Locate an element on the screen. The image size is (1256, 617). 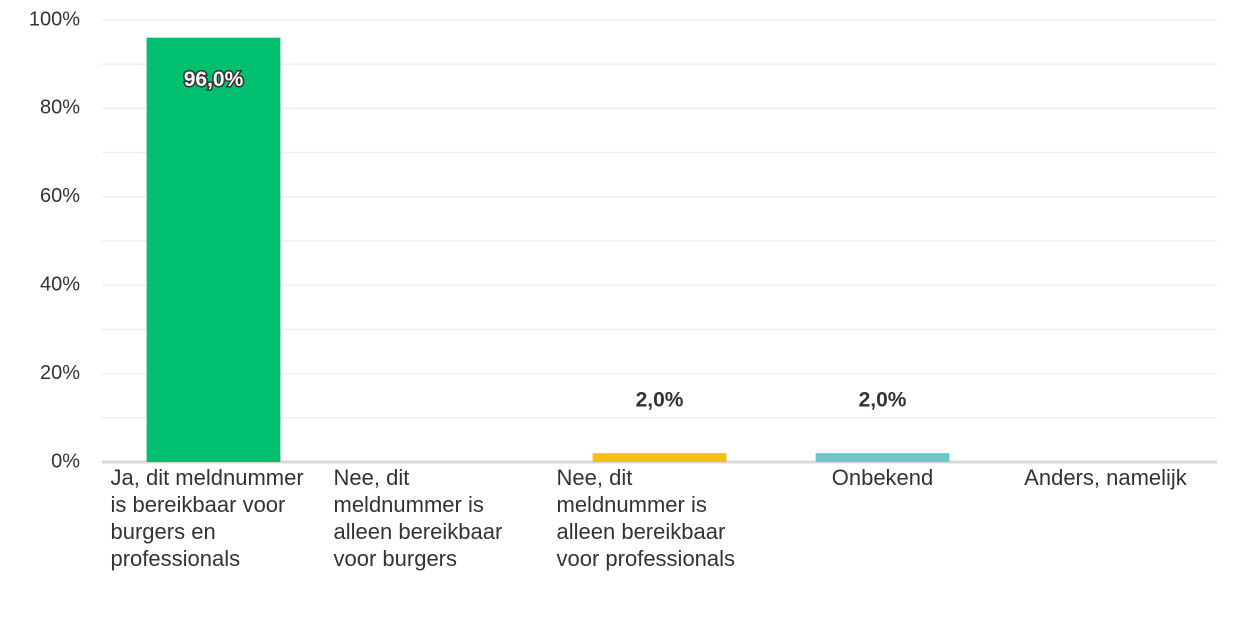
y-tick-label: 60% is located at coordinates (60, 196).